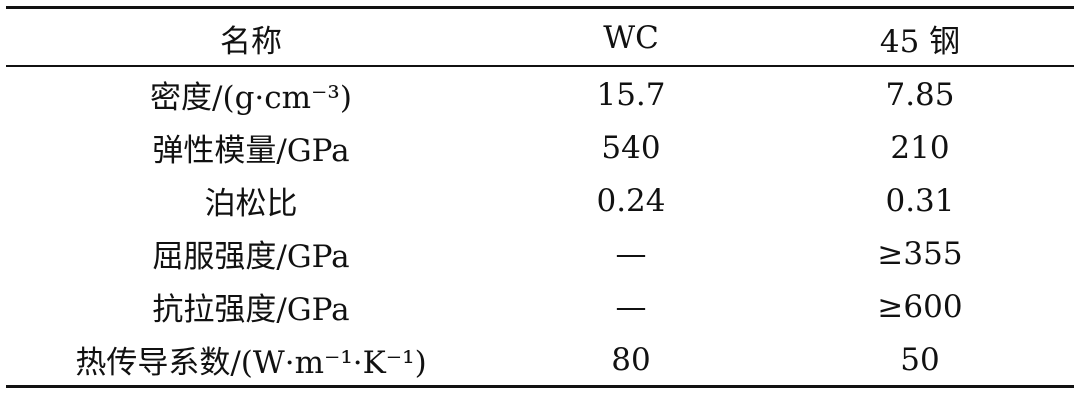  Describe the element at coordinates (251, 204) in the screenshot. I see `row-label: 泊松比` at that location.